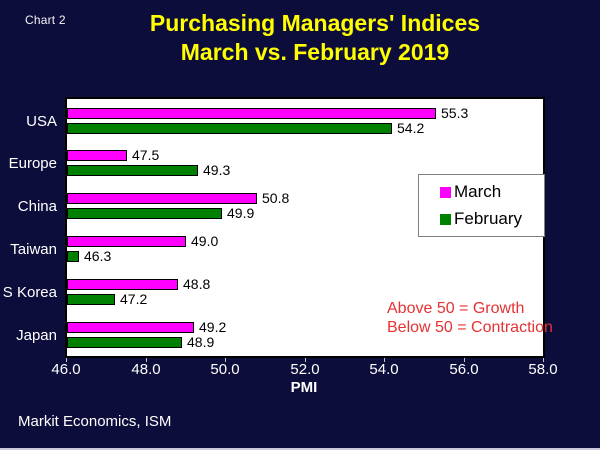 This screenshot has height=450, width=600. What do you see at coordinates (304, 387) in the screenshot?
I see `x-axis-title: PMI` at bounding box center [304, 387].